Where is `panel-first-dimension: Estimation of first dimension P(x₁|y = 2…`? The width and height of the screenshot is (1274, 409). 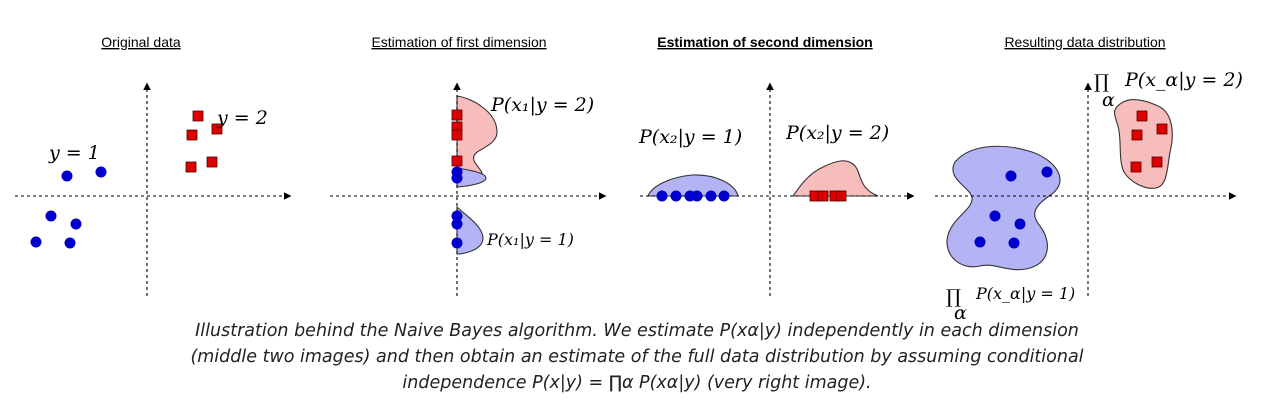
panel-first-dimension: Estimation of first dimension P(x₁|y = 2… is located at coordinates (468, 165).